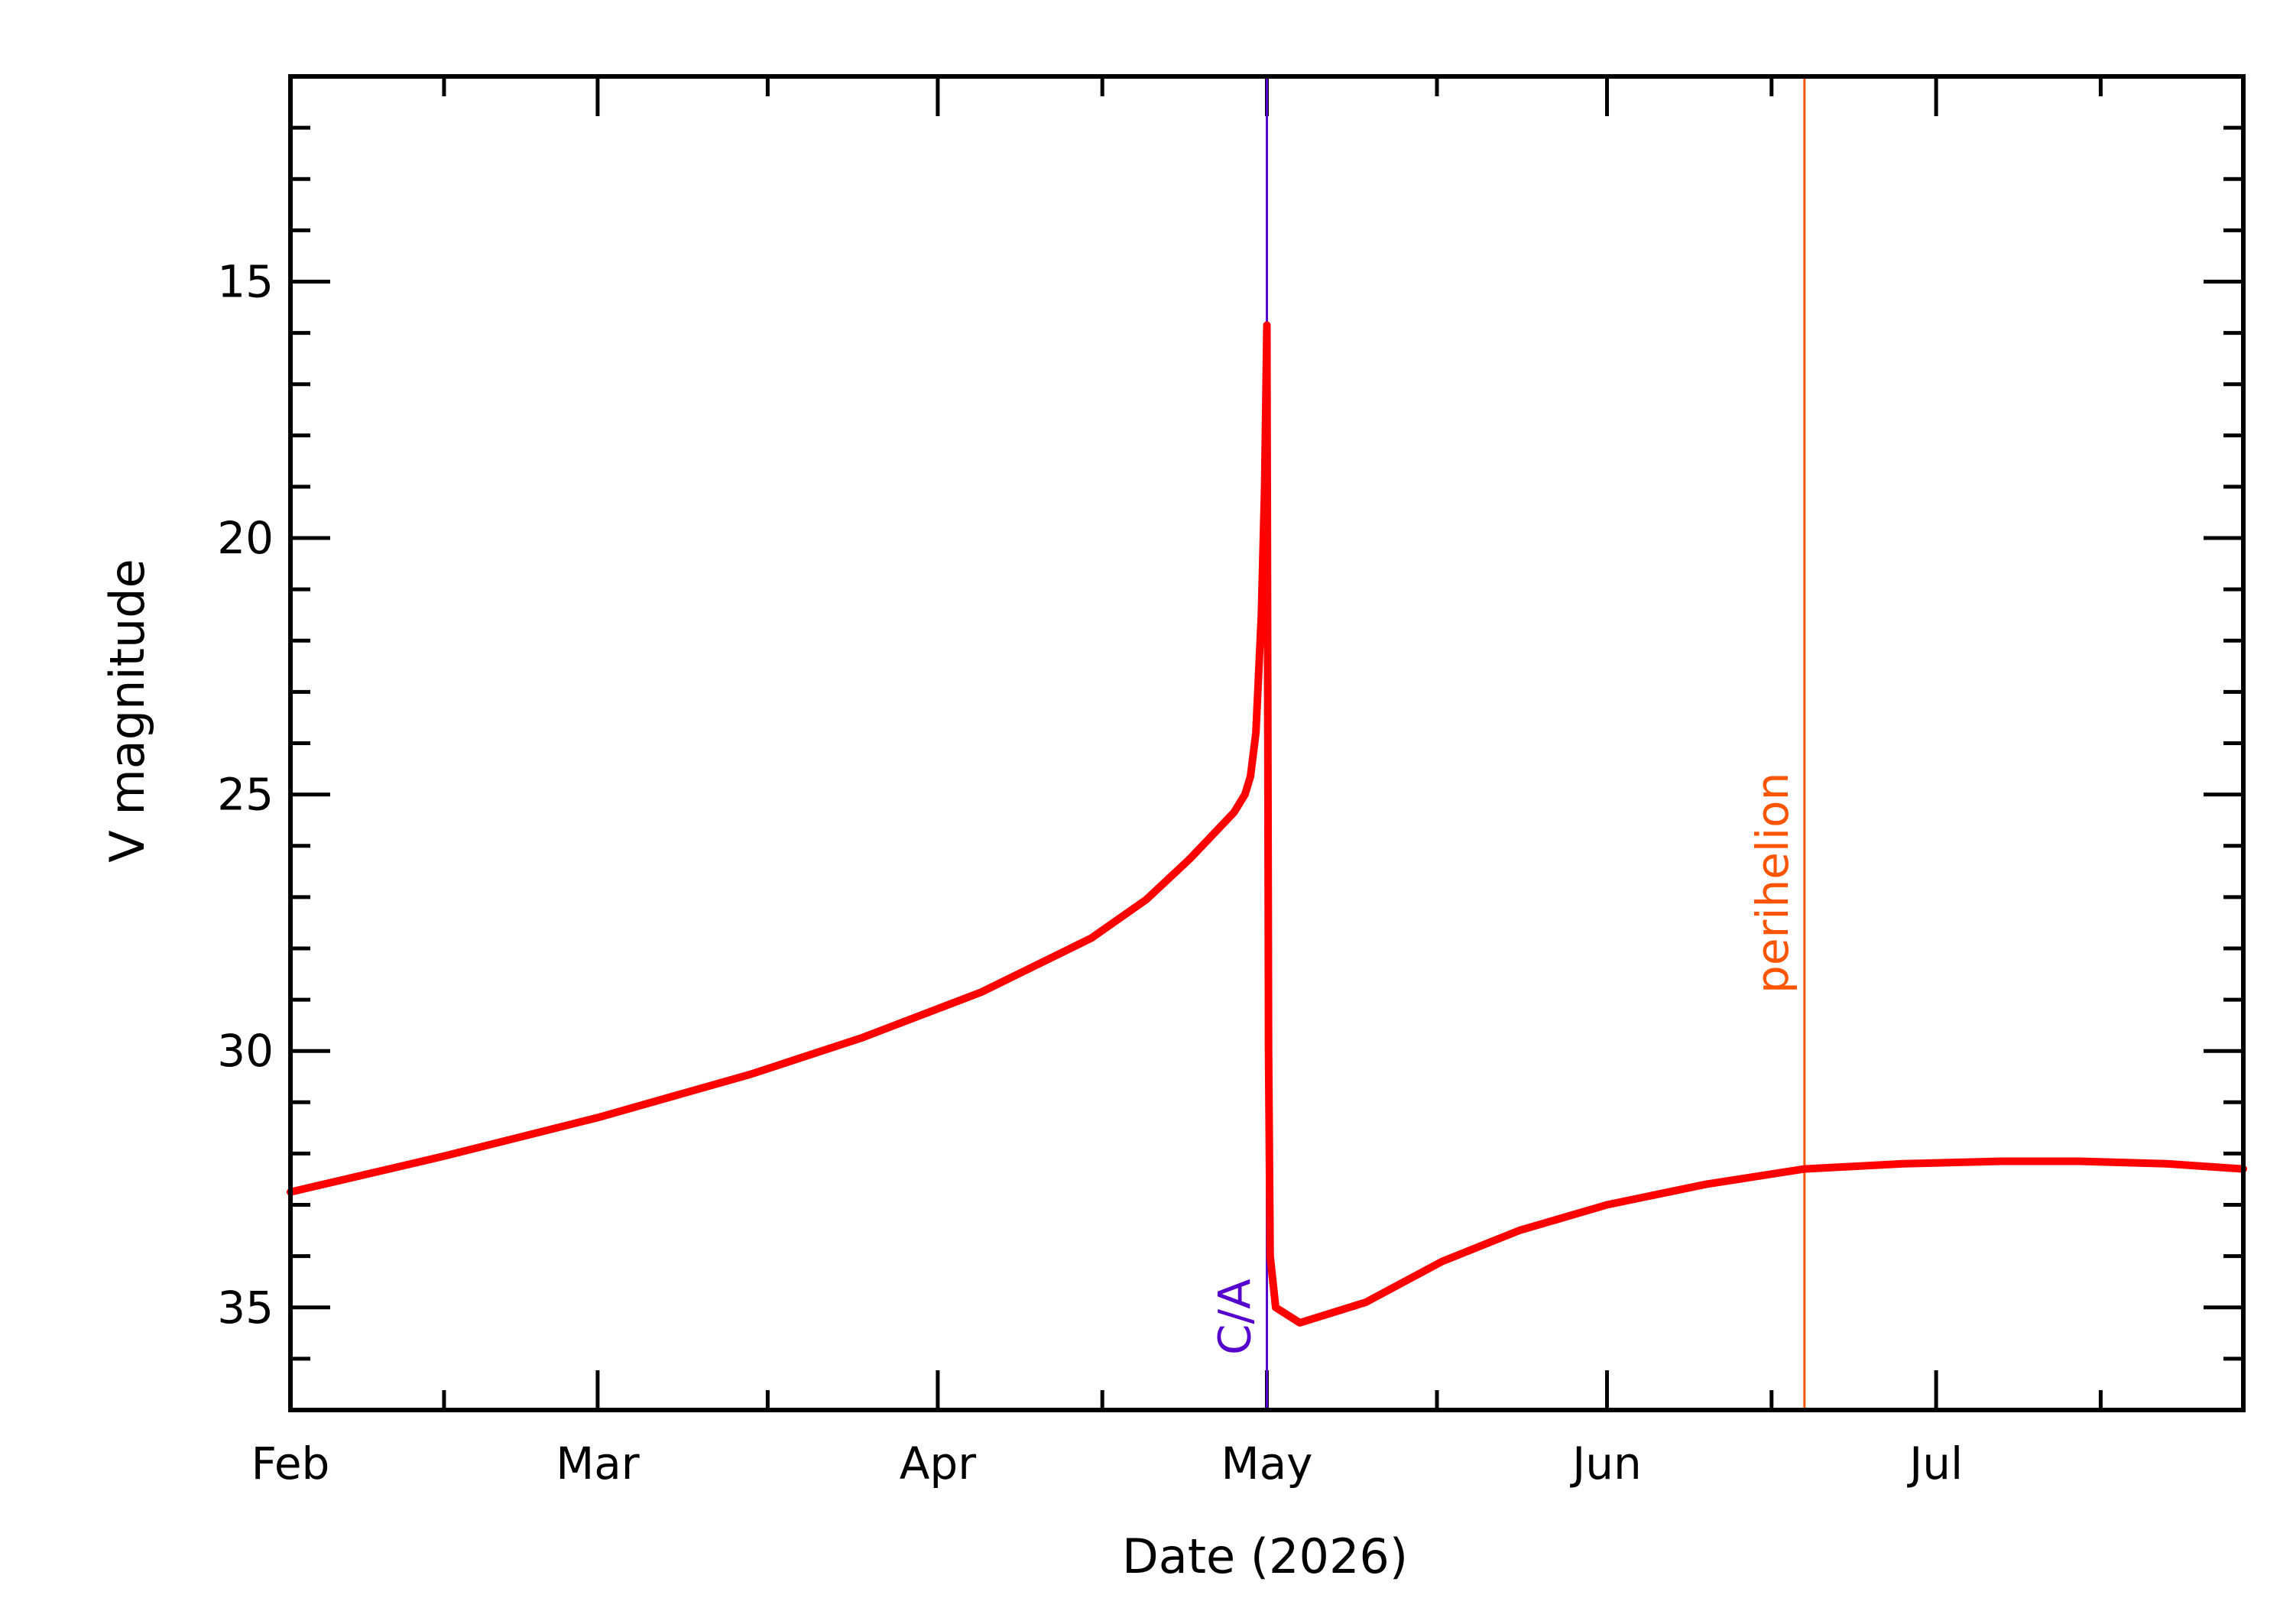 The image size is (2293, 1624). Describe the element at coordinates (1267, 1463) in the screenshot. I see `x-tick-label: May` at that location.